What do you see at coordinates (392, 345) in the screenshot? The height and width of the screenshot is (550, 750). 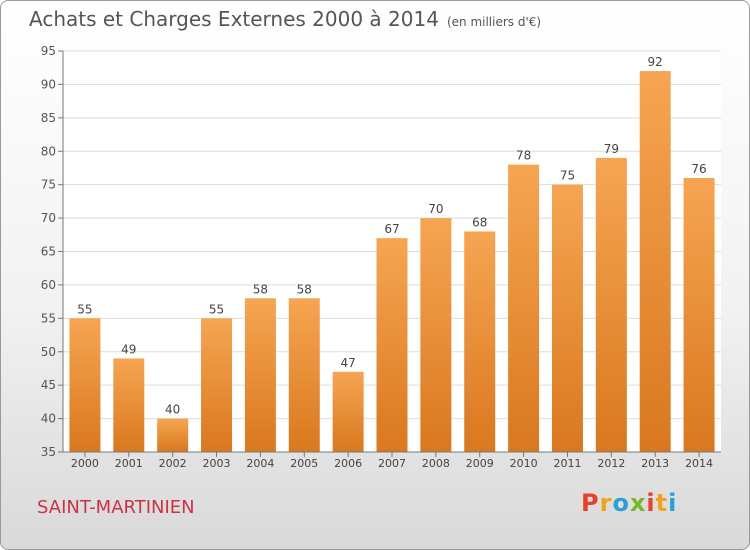 I see `bar-2007` at bounding box center [392, 345].